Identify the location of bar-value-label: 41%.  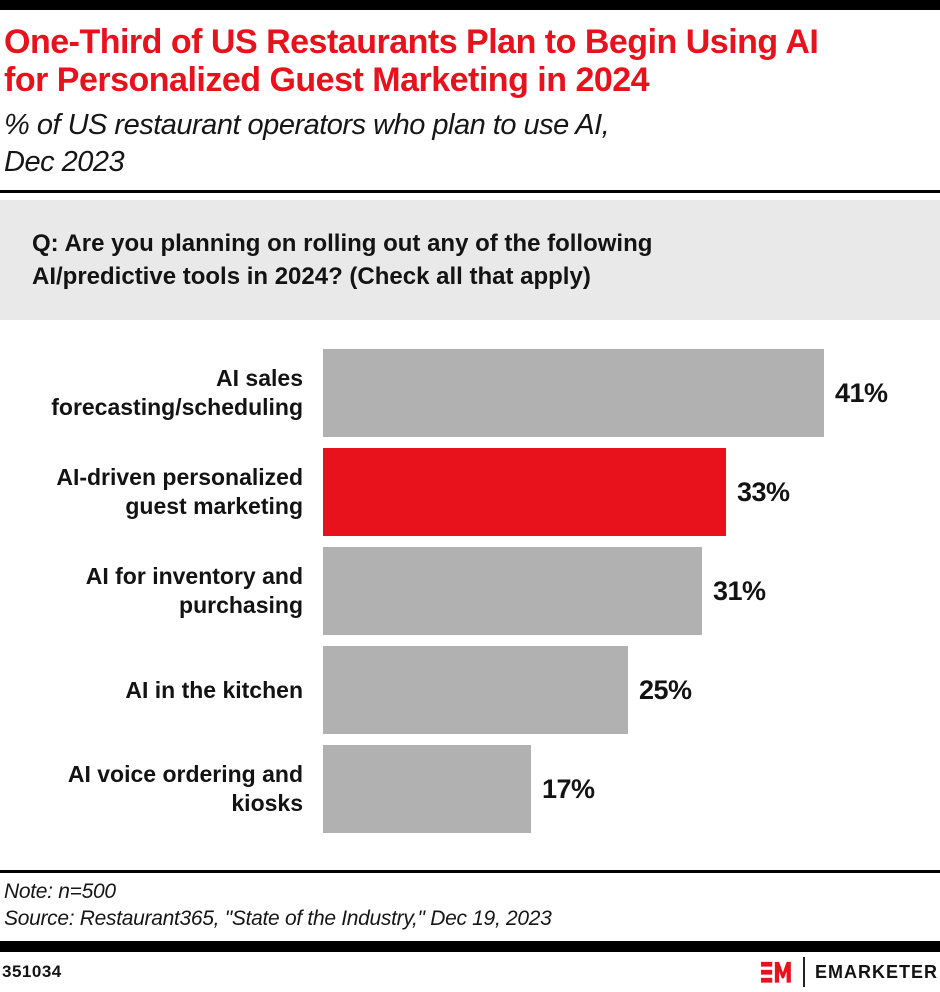
(861, 392).